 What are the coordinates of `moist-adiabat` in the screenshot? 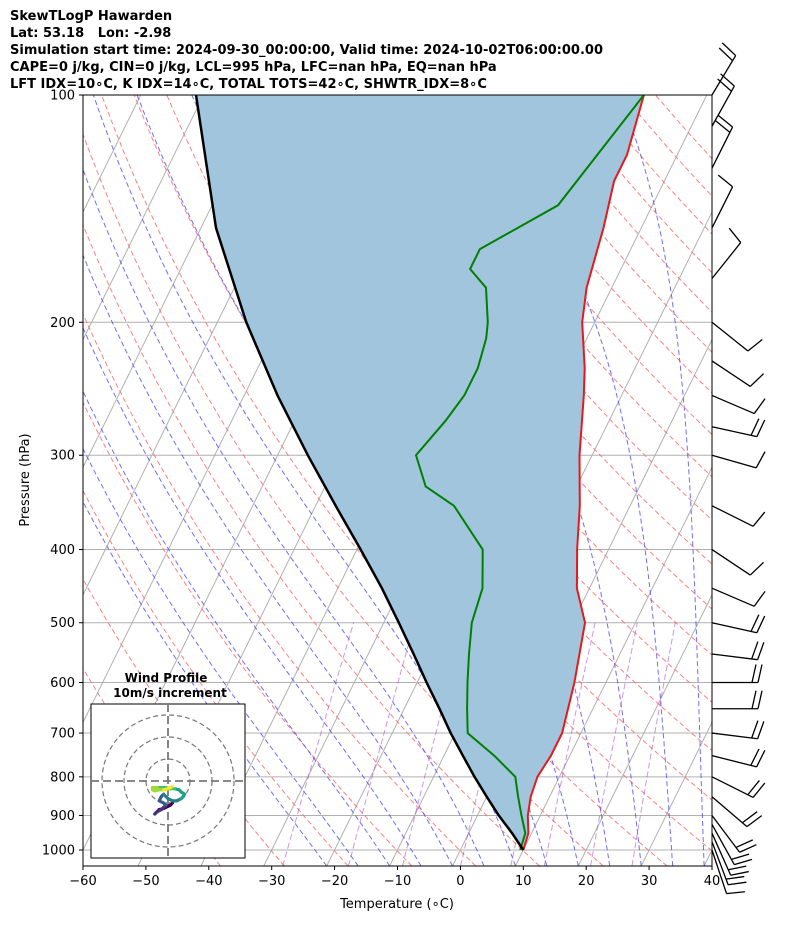 It's located at (205, 683).